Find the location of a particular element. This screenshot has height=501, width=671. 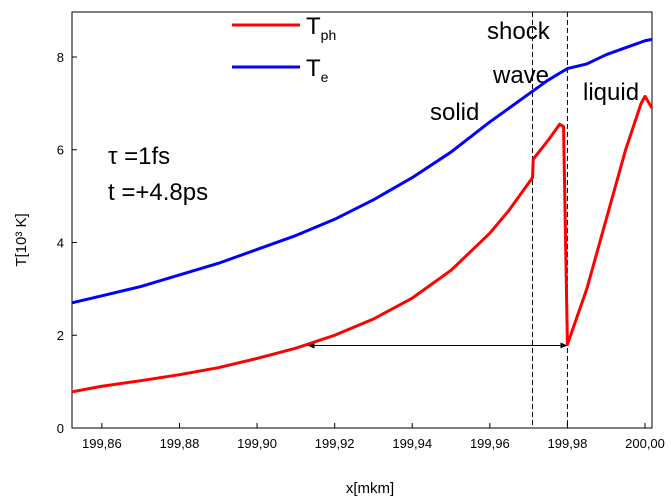

y-tick-label: 6 is located at coordinates (60, 150).